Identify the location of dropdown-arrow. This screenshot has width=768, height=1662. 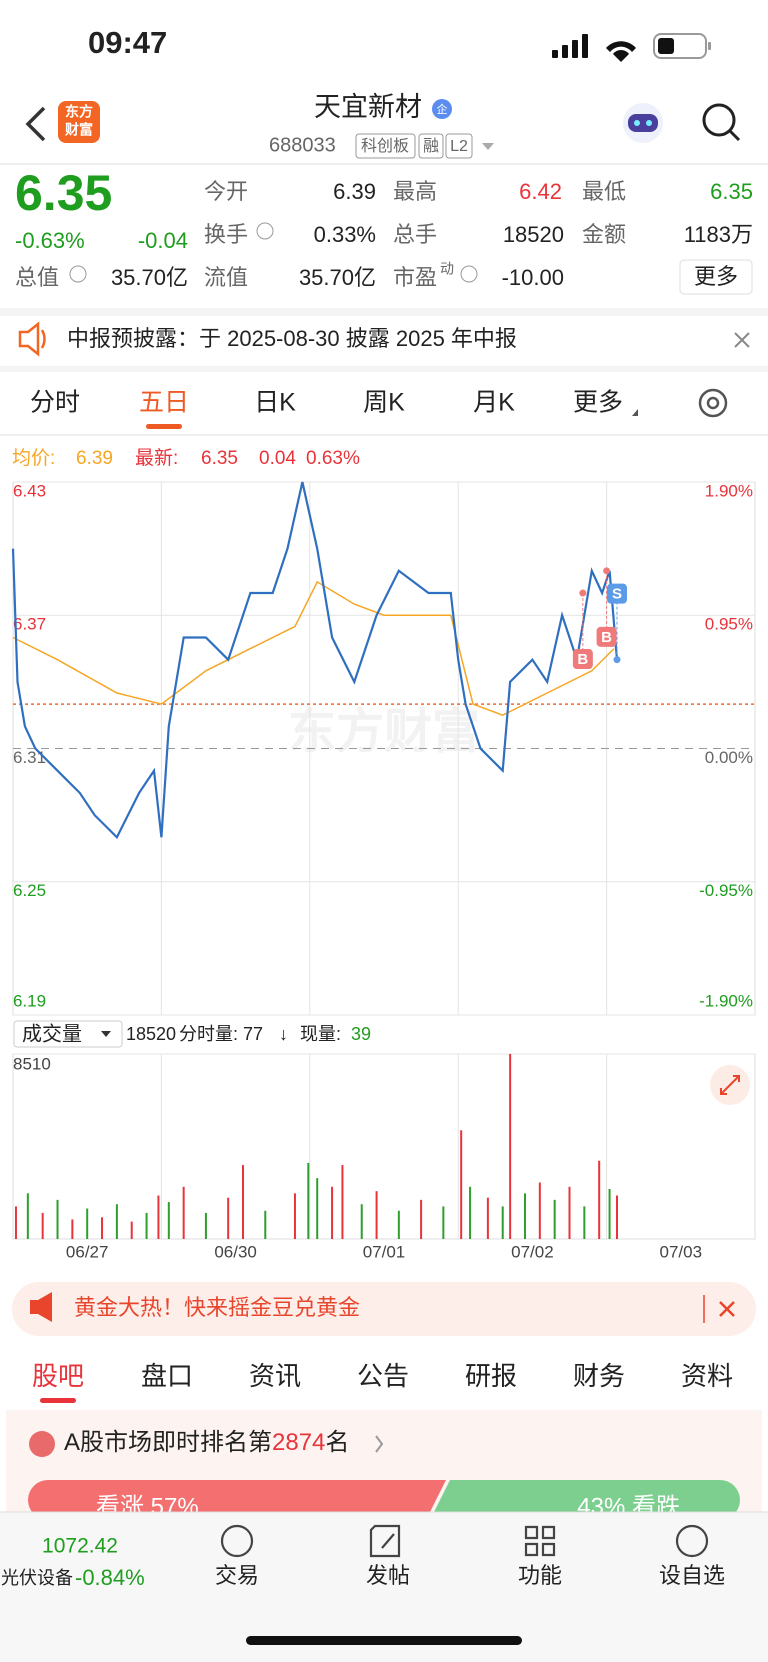
(488, 146).